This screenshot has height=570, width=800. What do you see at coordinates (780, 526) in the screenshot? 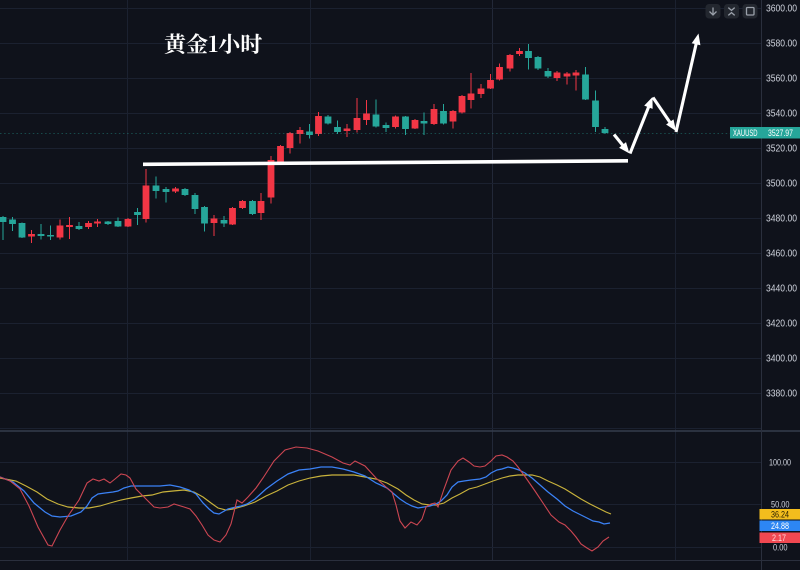
I see `svg-text: 24.88` at bounding box center [780, 526].